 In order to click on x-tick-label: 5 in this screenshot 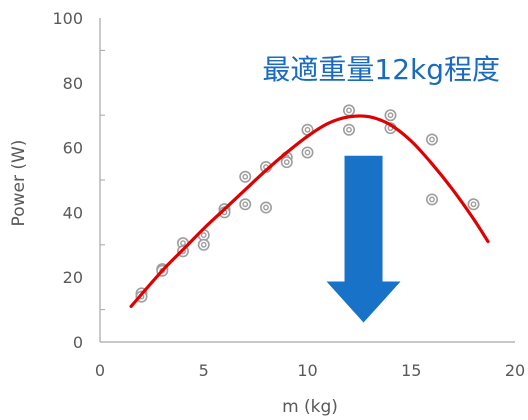, I will do `click(204, 370)`.